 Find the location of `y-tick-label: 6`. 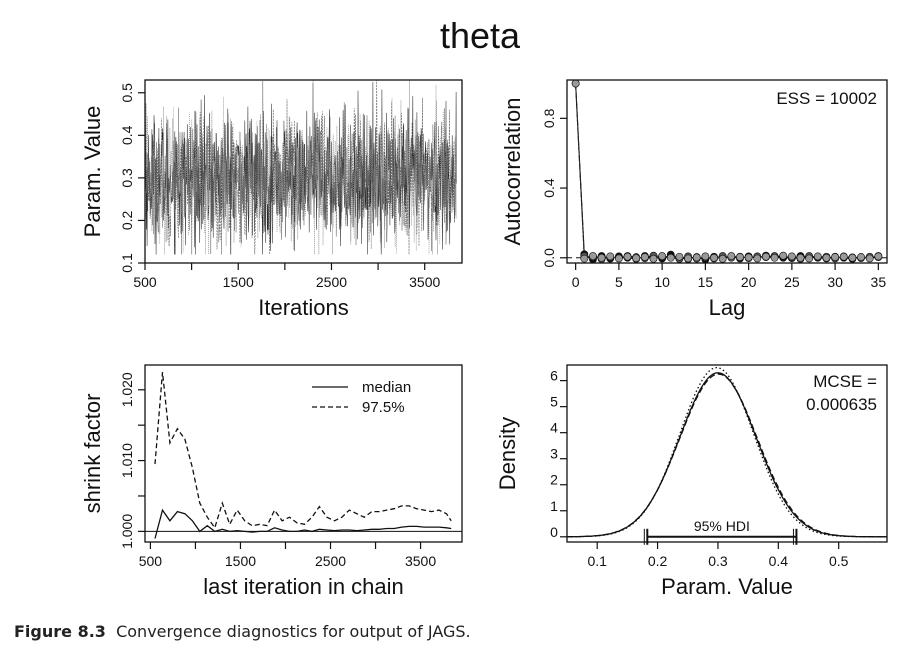

y-tick-label: 6 is located at coordinates (554, 376).